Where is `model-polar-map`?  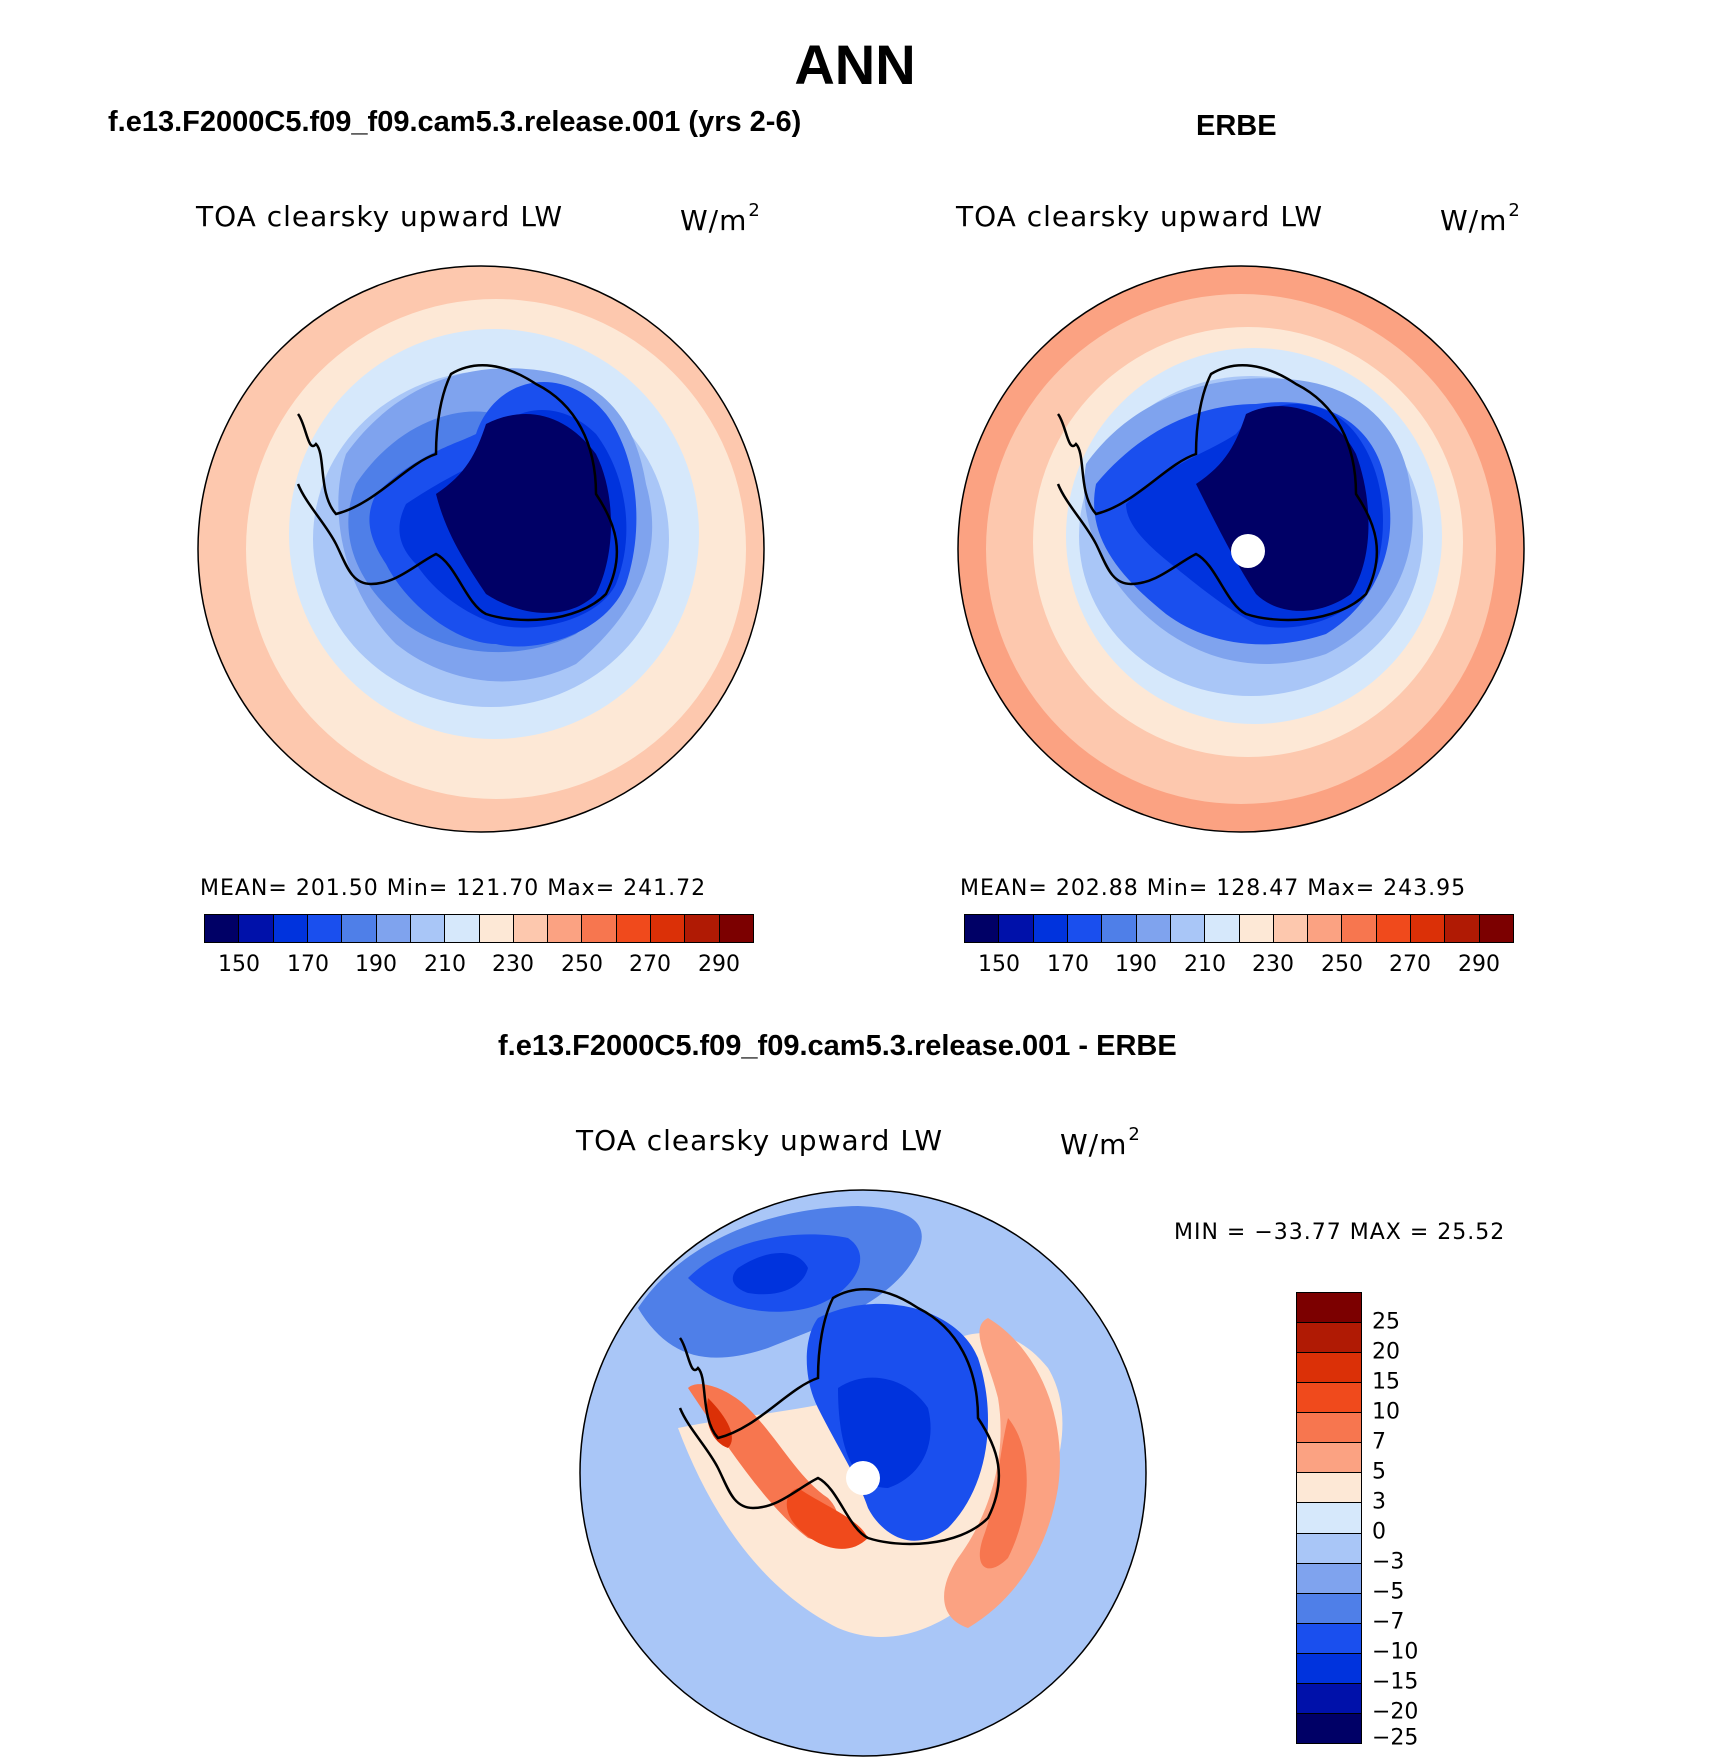 model-polar-map is located at coordinates (481, 549).